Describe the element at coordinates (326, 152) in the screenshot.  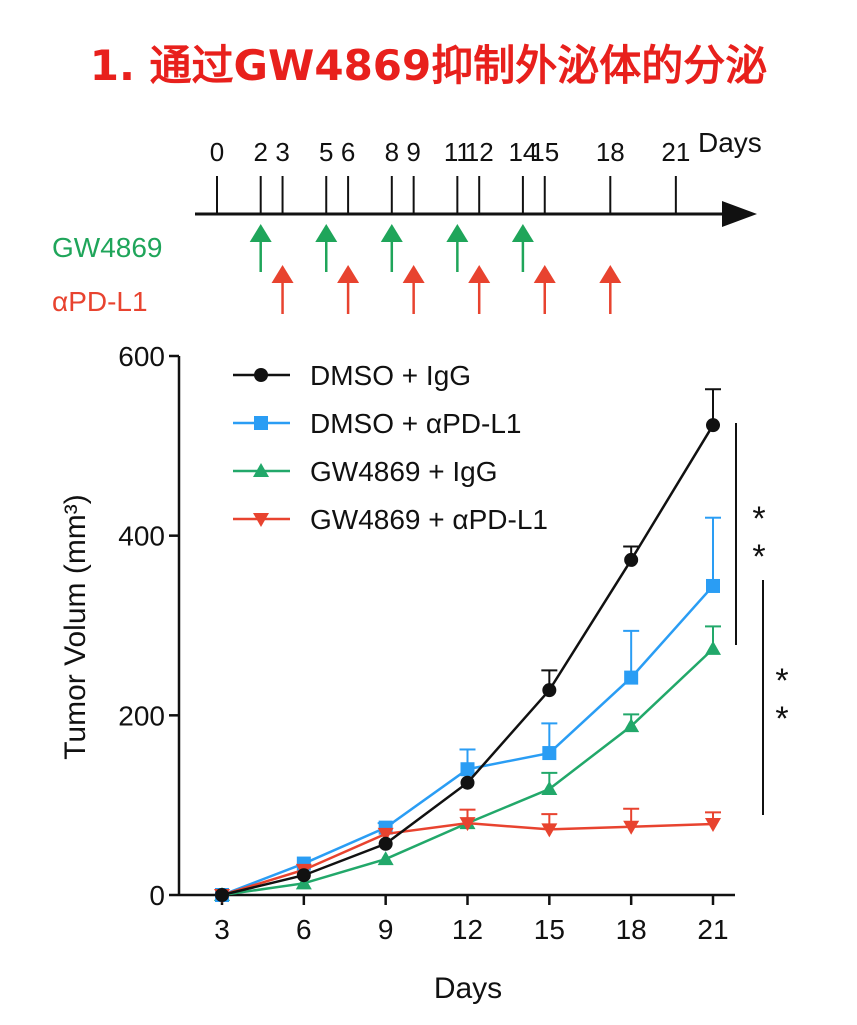
I see `timeline-tick-label: 5` at that location.